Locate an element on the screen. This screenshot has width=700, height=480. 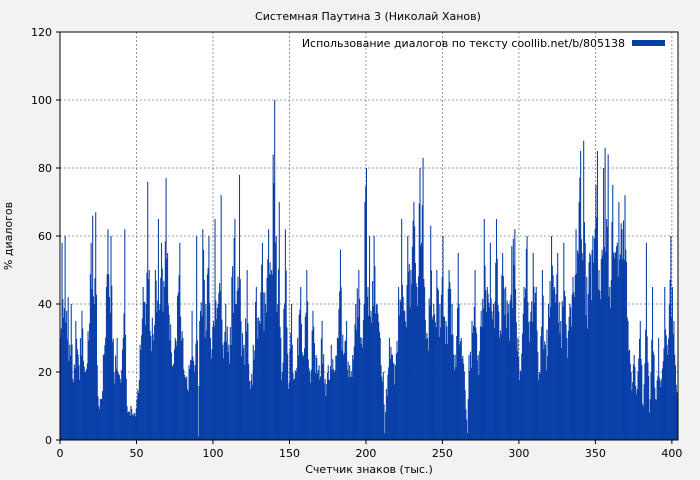
x-tick-label: 200 is located at coordinates (365, 453).